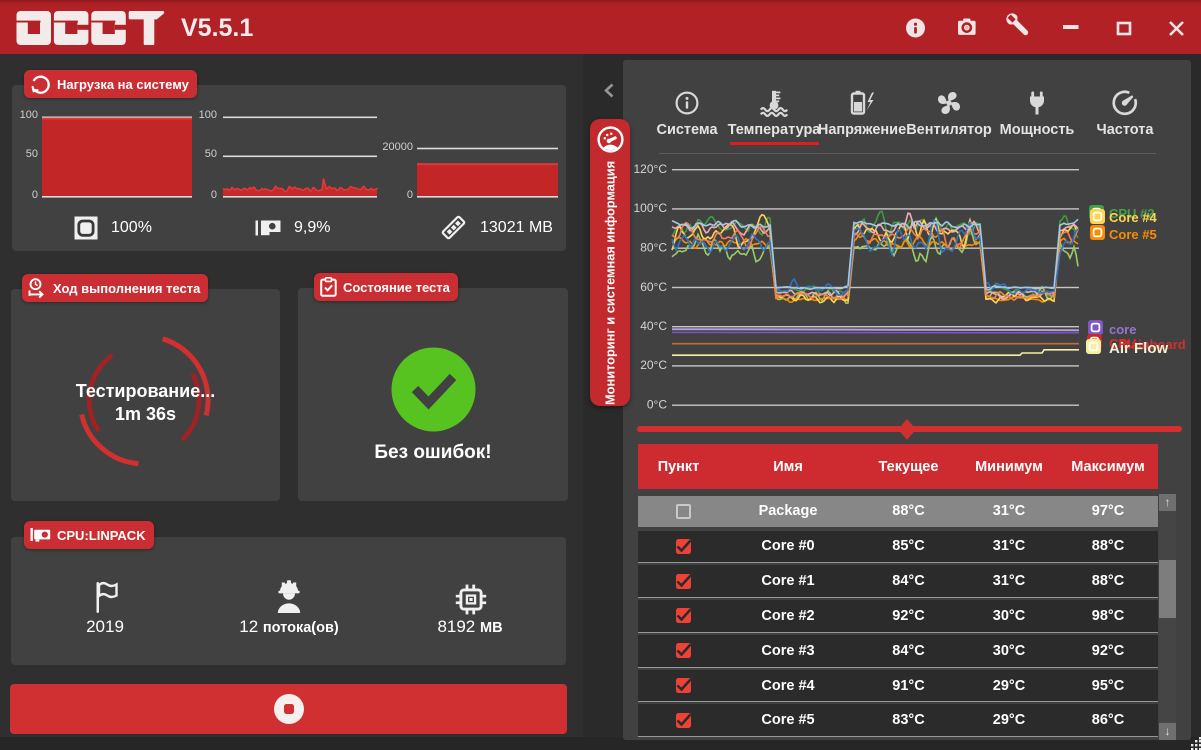 This screenshot has height=750, width=1201. Describe the element at coordinates (653, 326) in the screenshot. I see `svg-text: 40°C` at that location.